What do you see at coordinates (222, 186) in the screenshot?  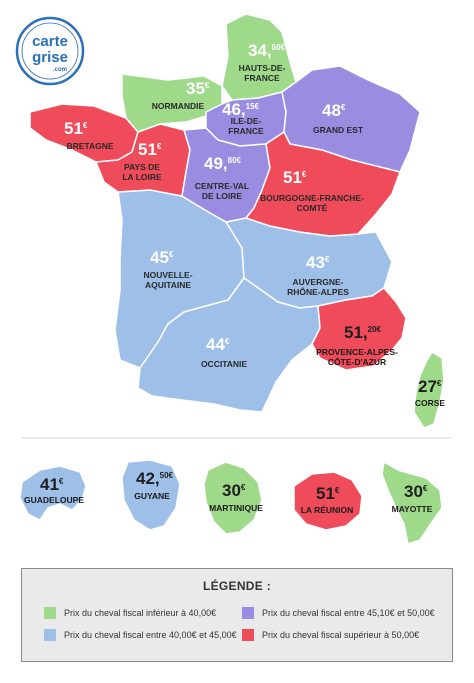 I see `region-name-centre-val-de-loire: CENTRE-VAL` at bounding box center [222, 186].